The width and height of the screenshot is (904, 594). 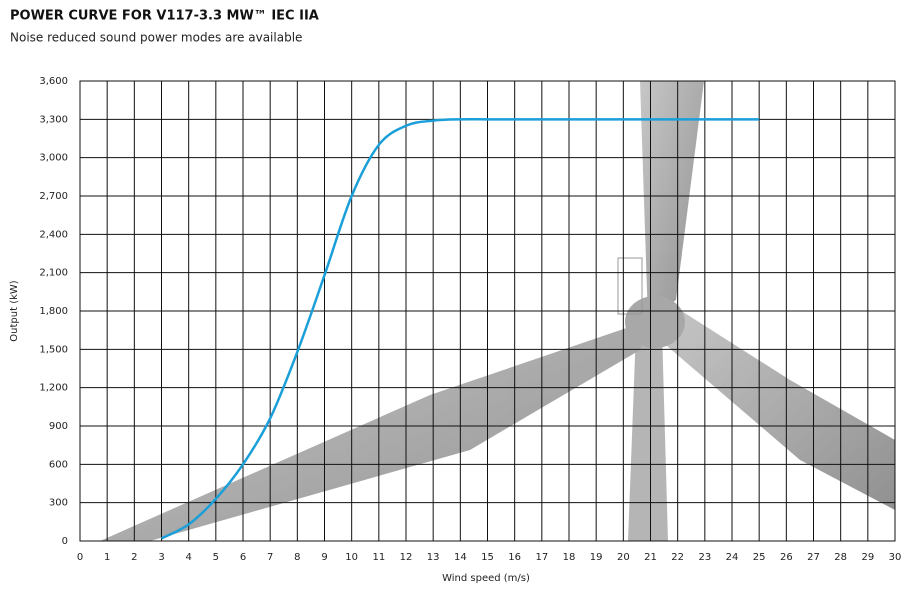 What do you see at coordinates (840, 557) in the screenshot?
I see `x-tick-label: 28` at bounding box center [840, 557].